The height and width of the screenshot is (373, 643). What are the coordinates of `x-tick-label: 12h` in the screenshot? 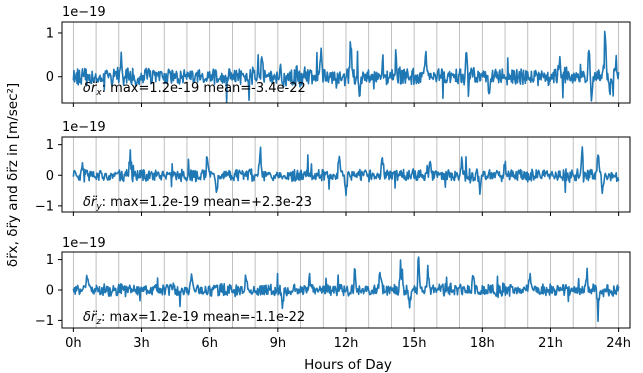 It's located at (346, 343).